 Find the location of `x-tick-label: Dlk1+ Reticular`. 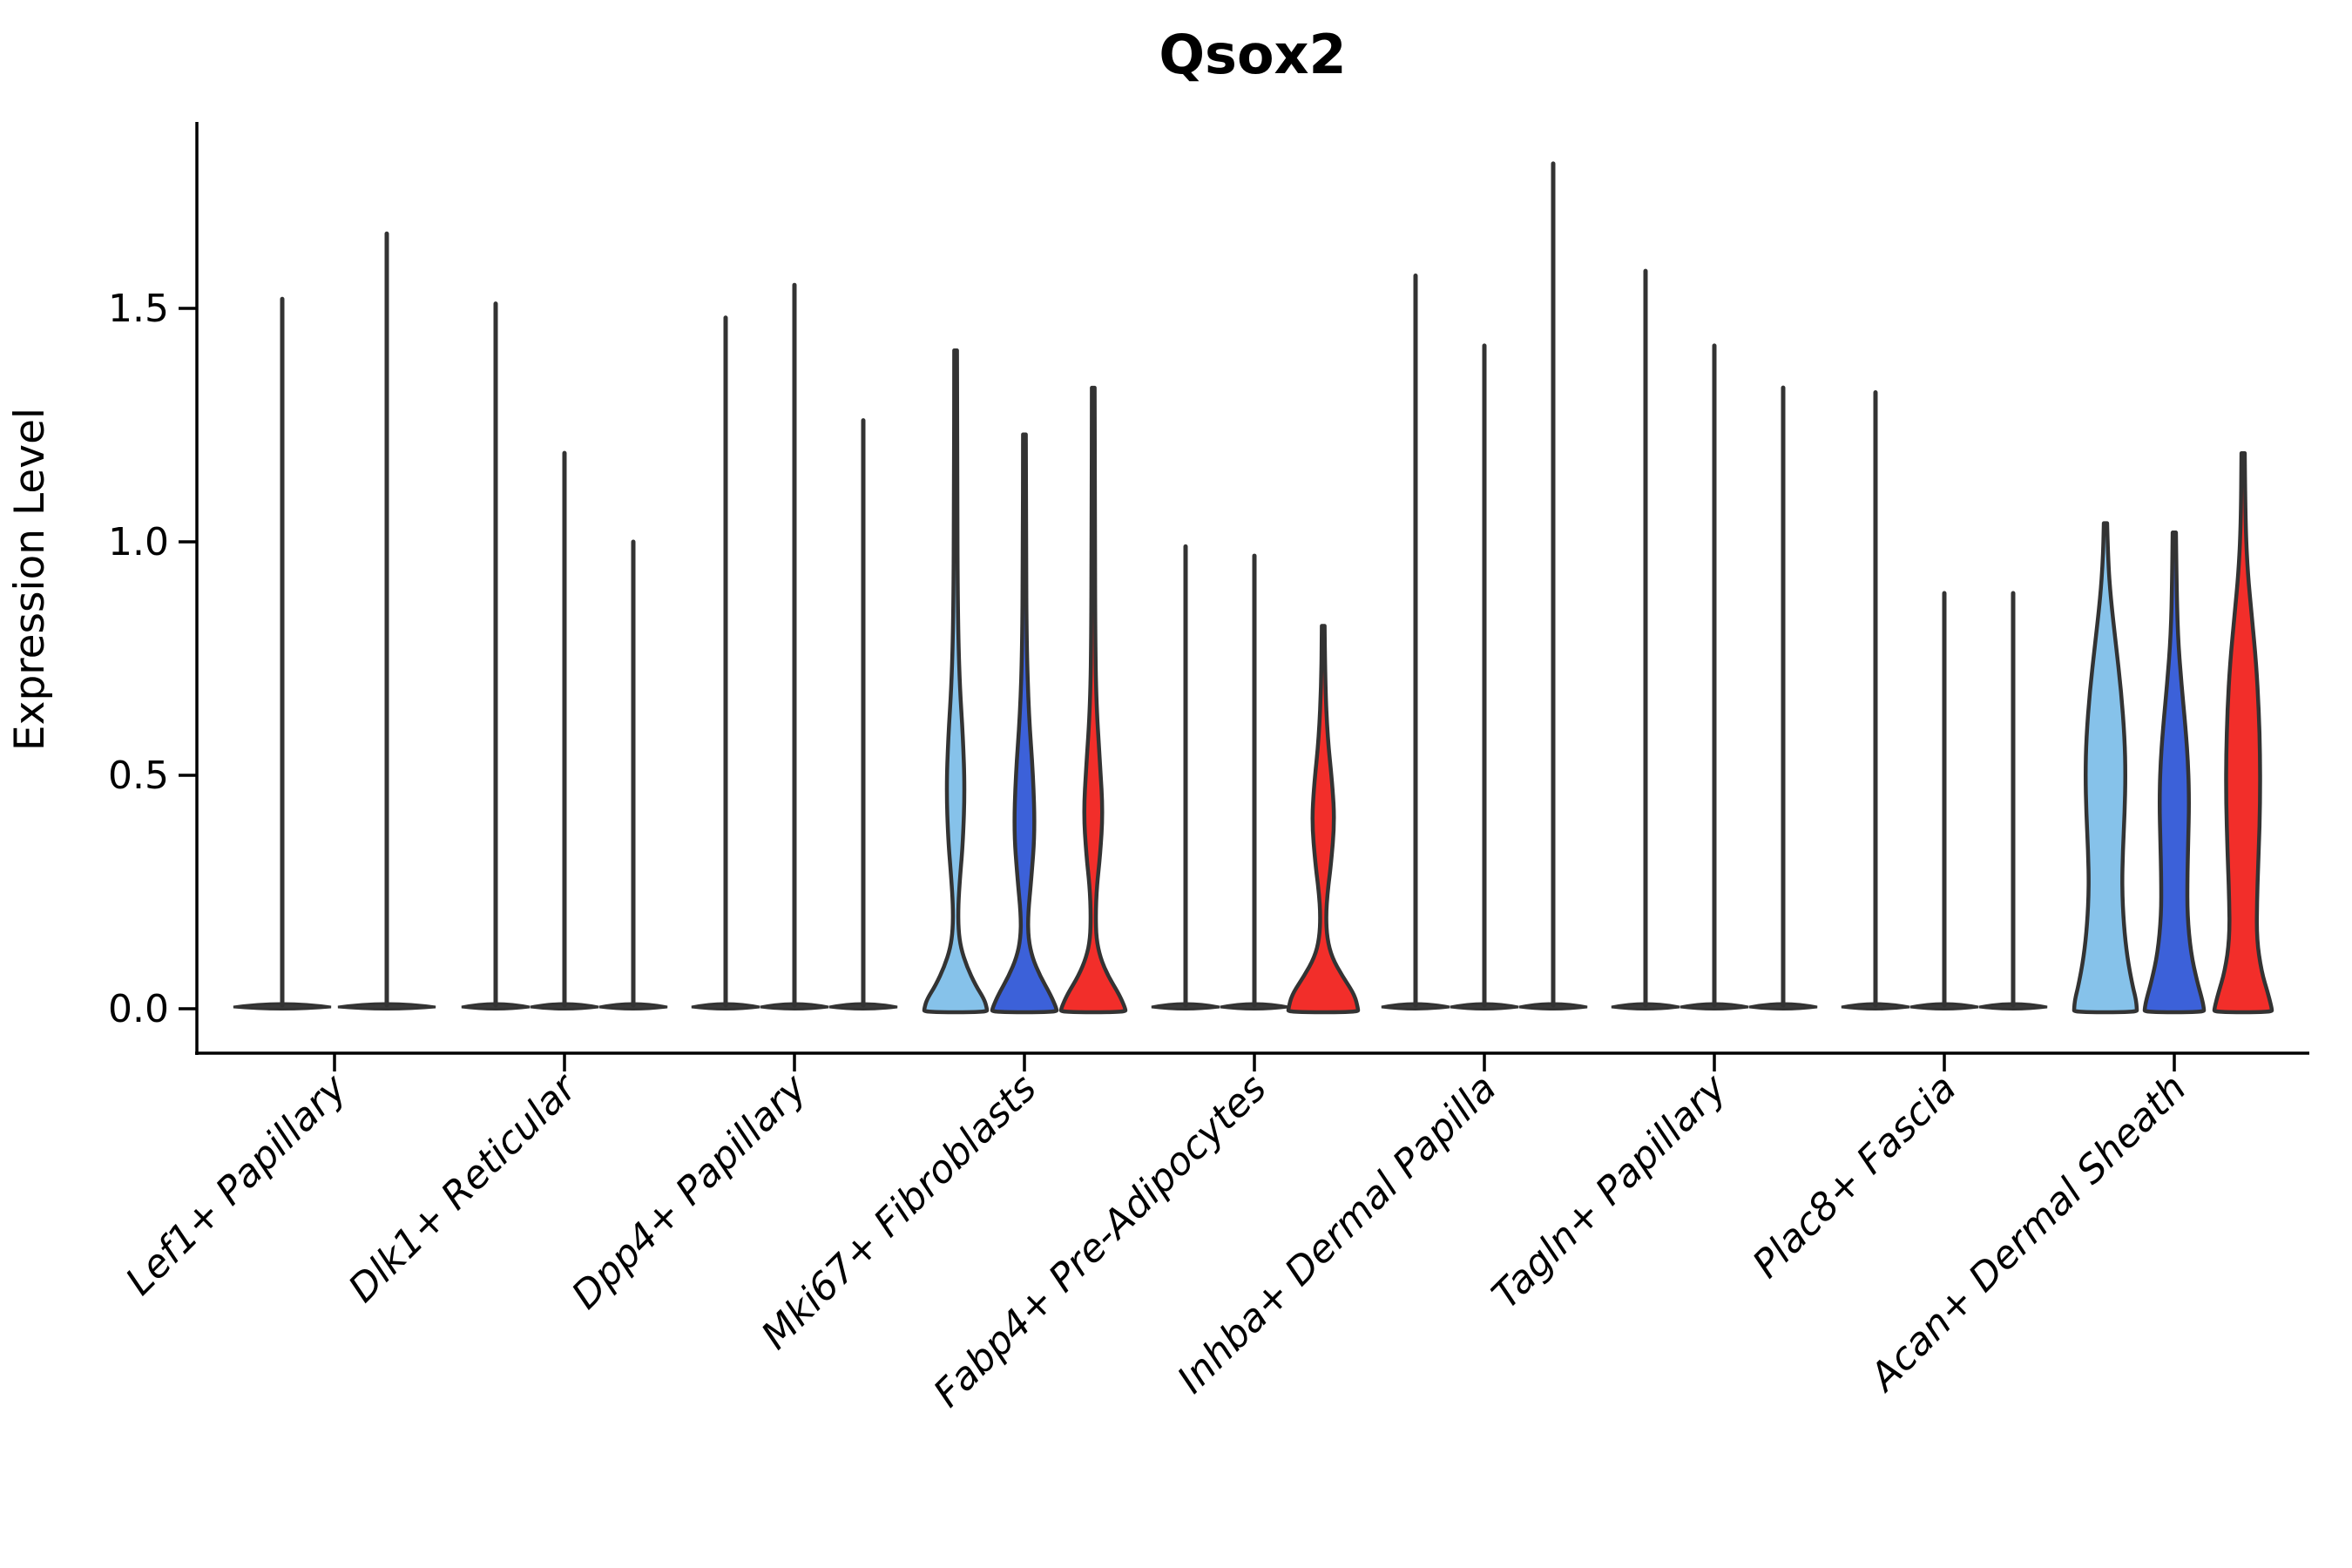

x-tick-label: Dlk1+ Reticular is located at coordinates (463, 1187).